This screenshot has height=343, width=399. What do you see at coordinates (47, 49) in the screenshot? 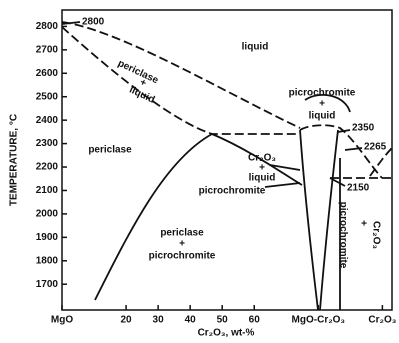
I see `y-tick-label: 2700` at bounding box center [47, 49].